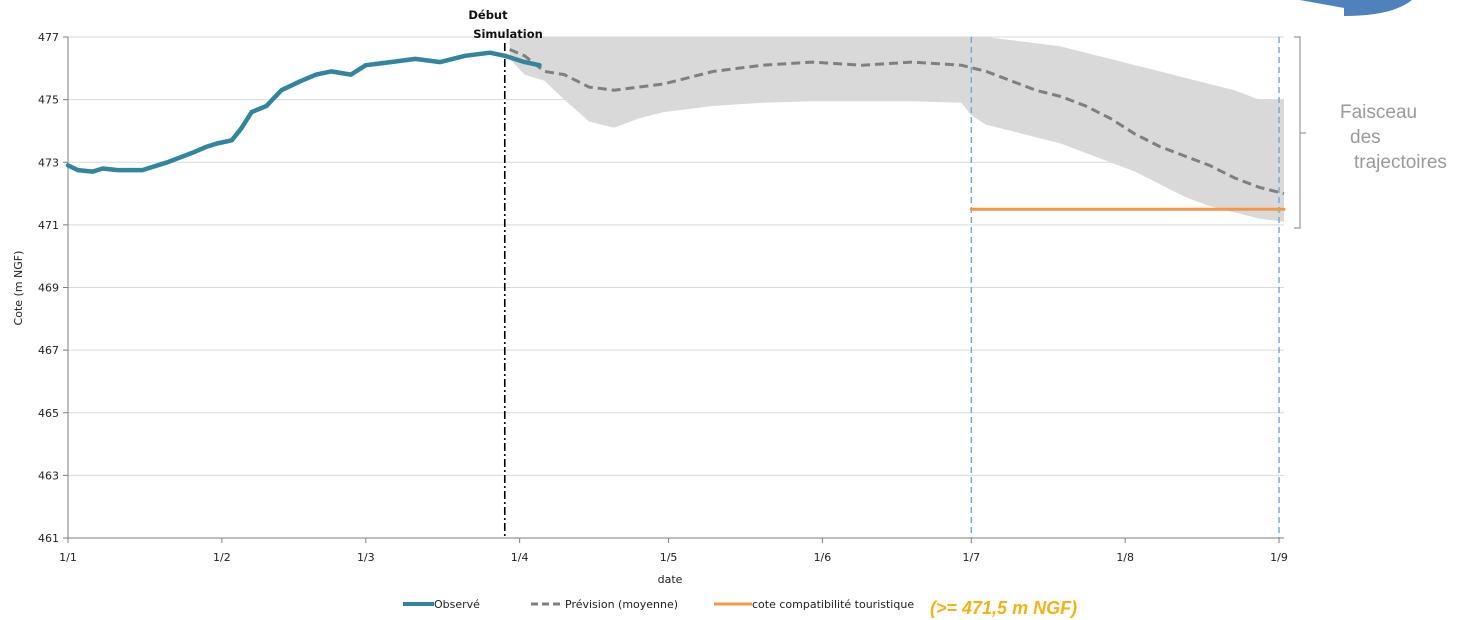 The image size is (1468, 620). What do you see at coordinates (1300, 132) in the screenshot?
I see `bundle-bracket` at bounding box center [1300, 132].